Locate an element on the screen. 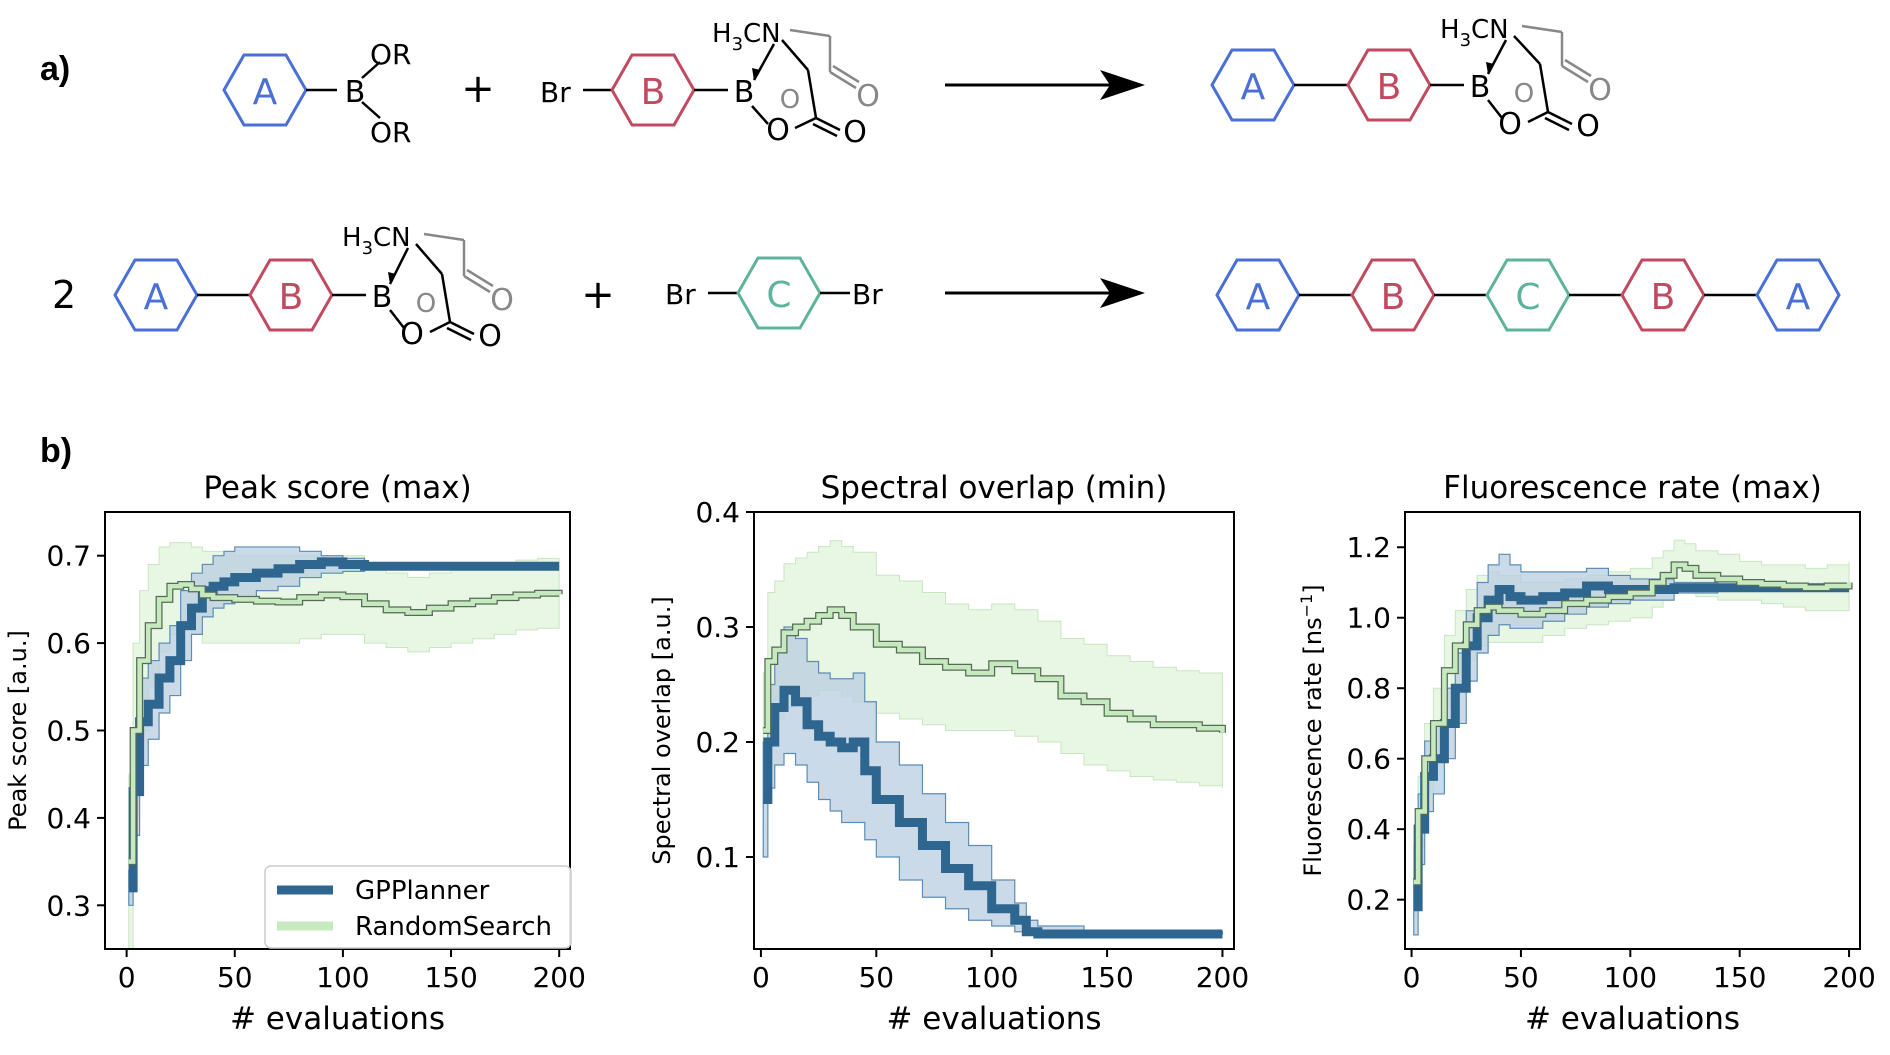 This screenshot has height=1055, width=1890. legend-entry-gpplanner: GPPlanner is located at coordinates (422, 891).